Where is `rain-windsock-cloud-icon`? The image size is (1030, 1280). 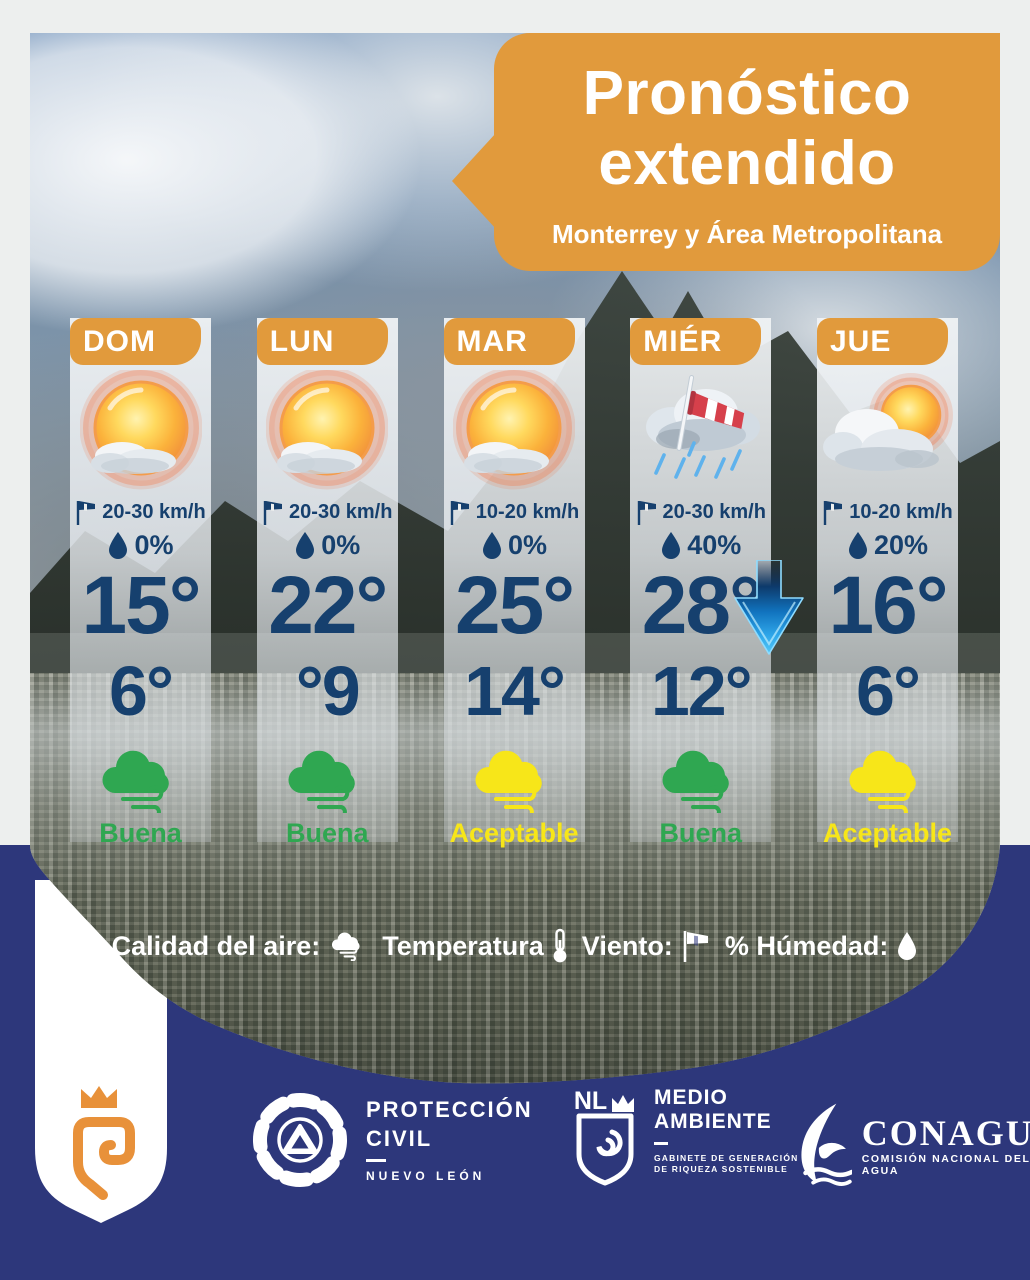 rain-windsock-cloud-icon is located at coordinates (702, 426).